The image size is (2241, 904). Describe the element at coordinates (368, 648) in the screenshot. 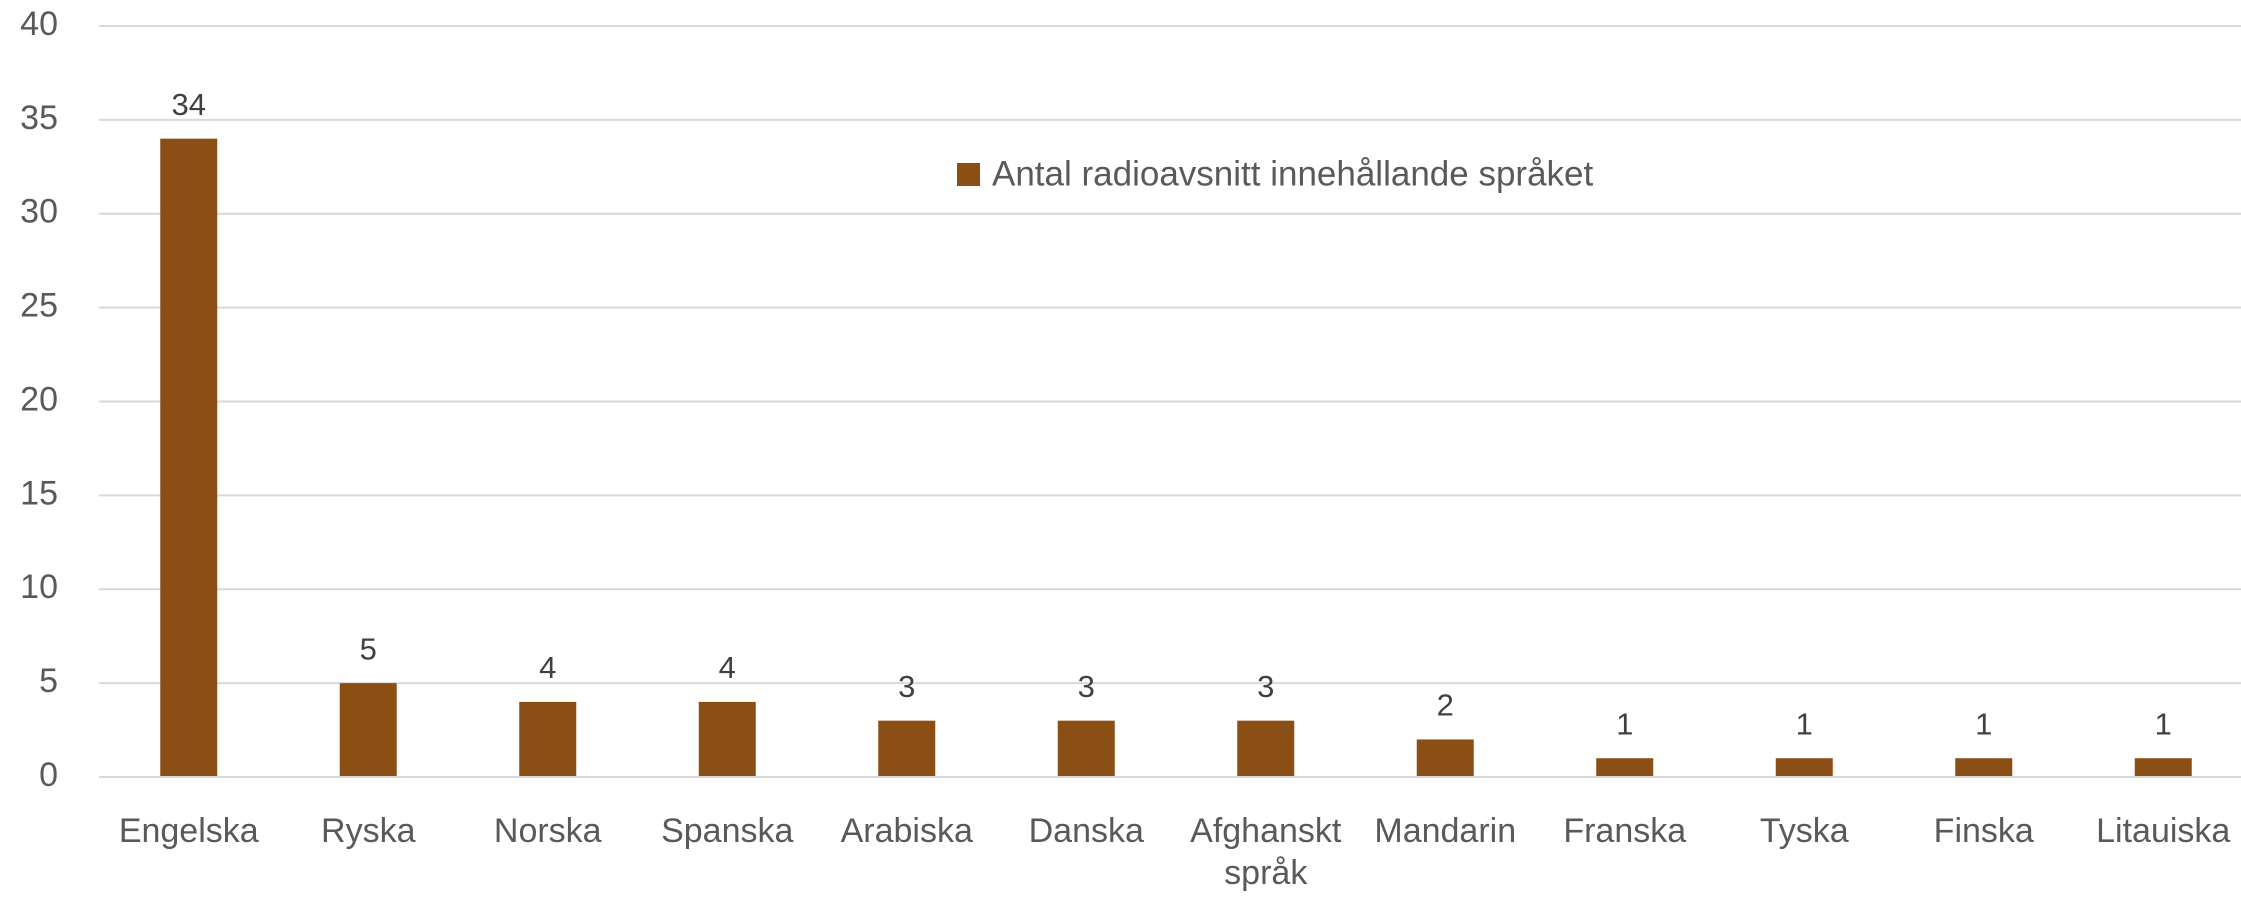

I see `data-label: 5` at that location.